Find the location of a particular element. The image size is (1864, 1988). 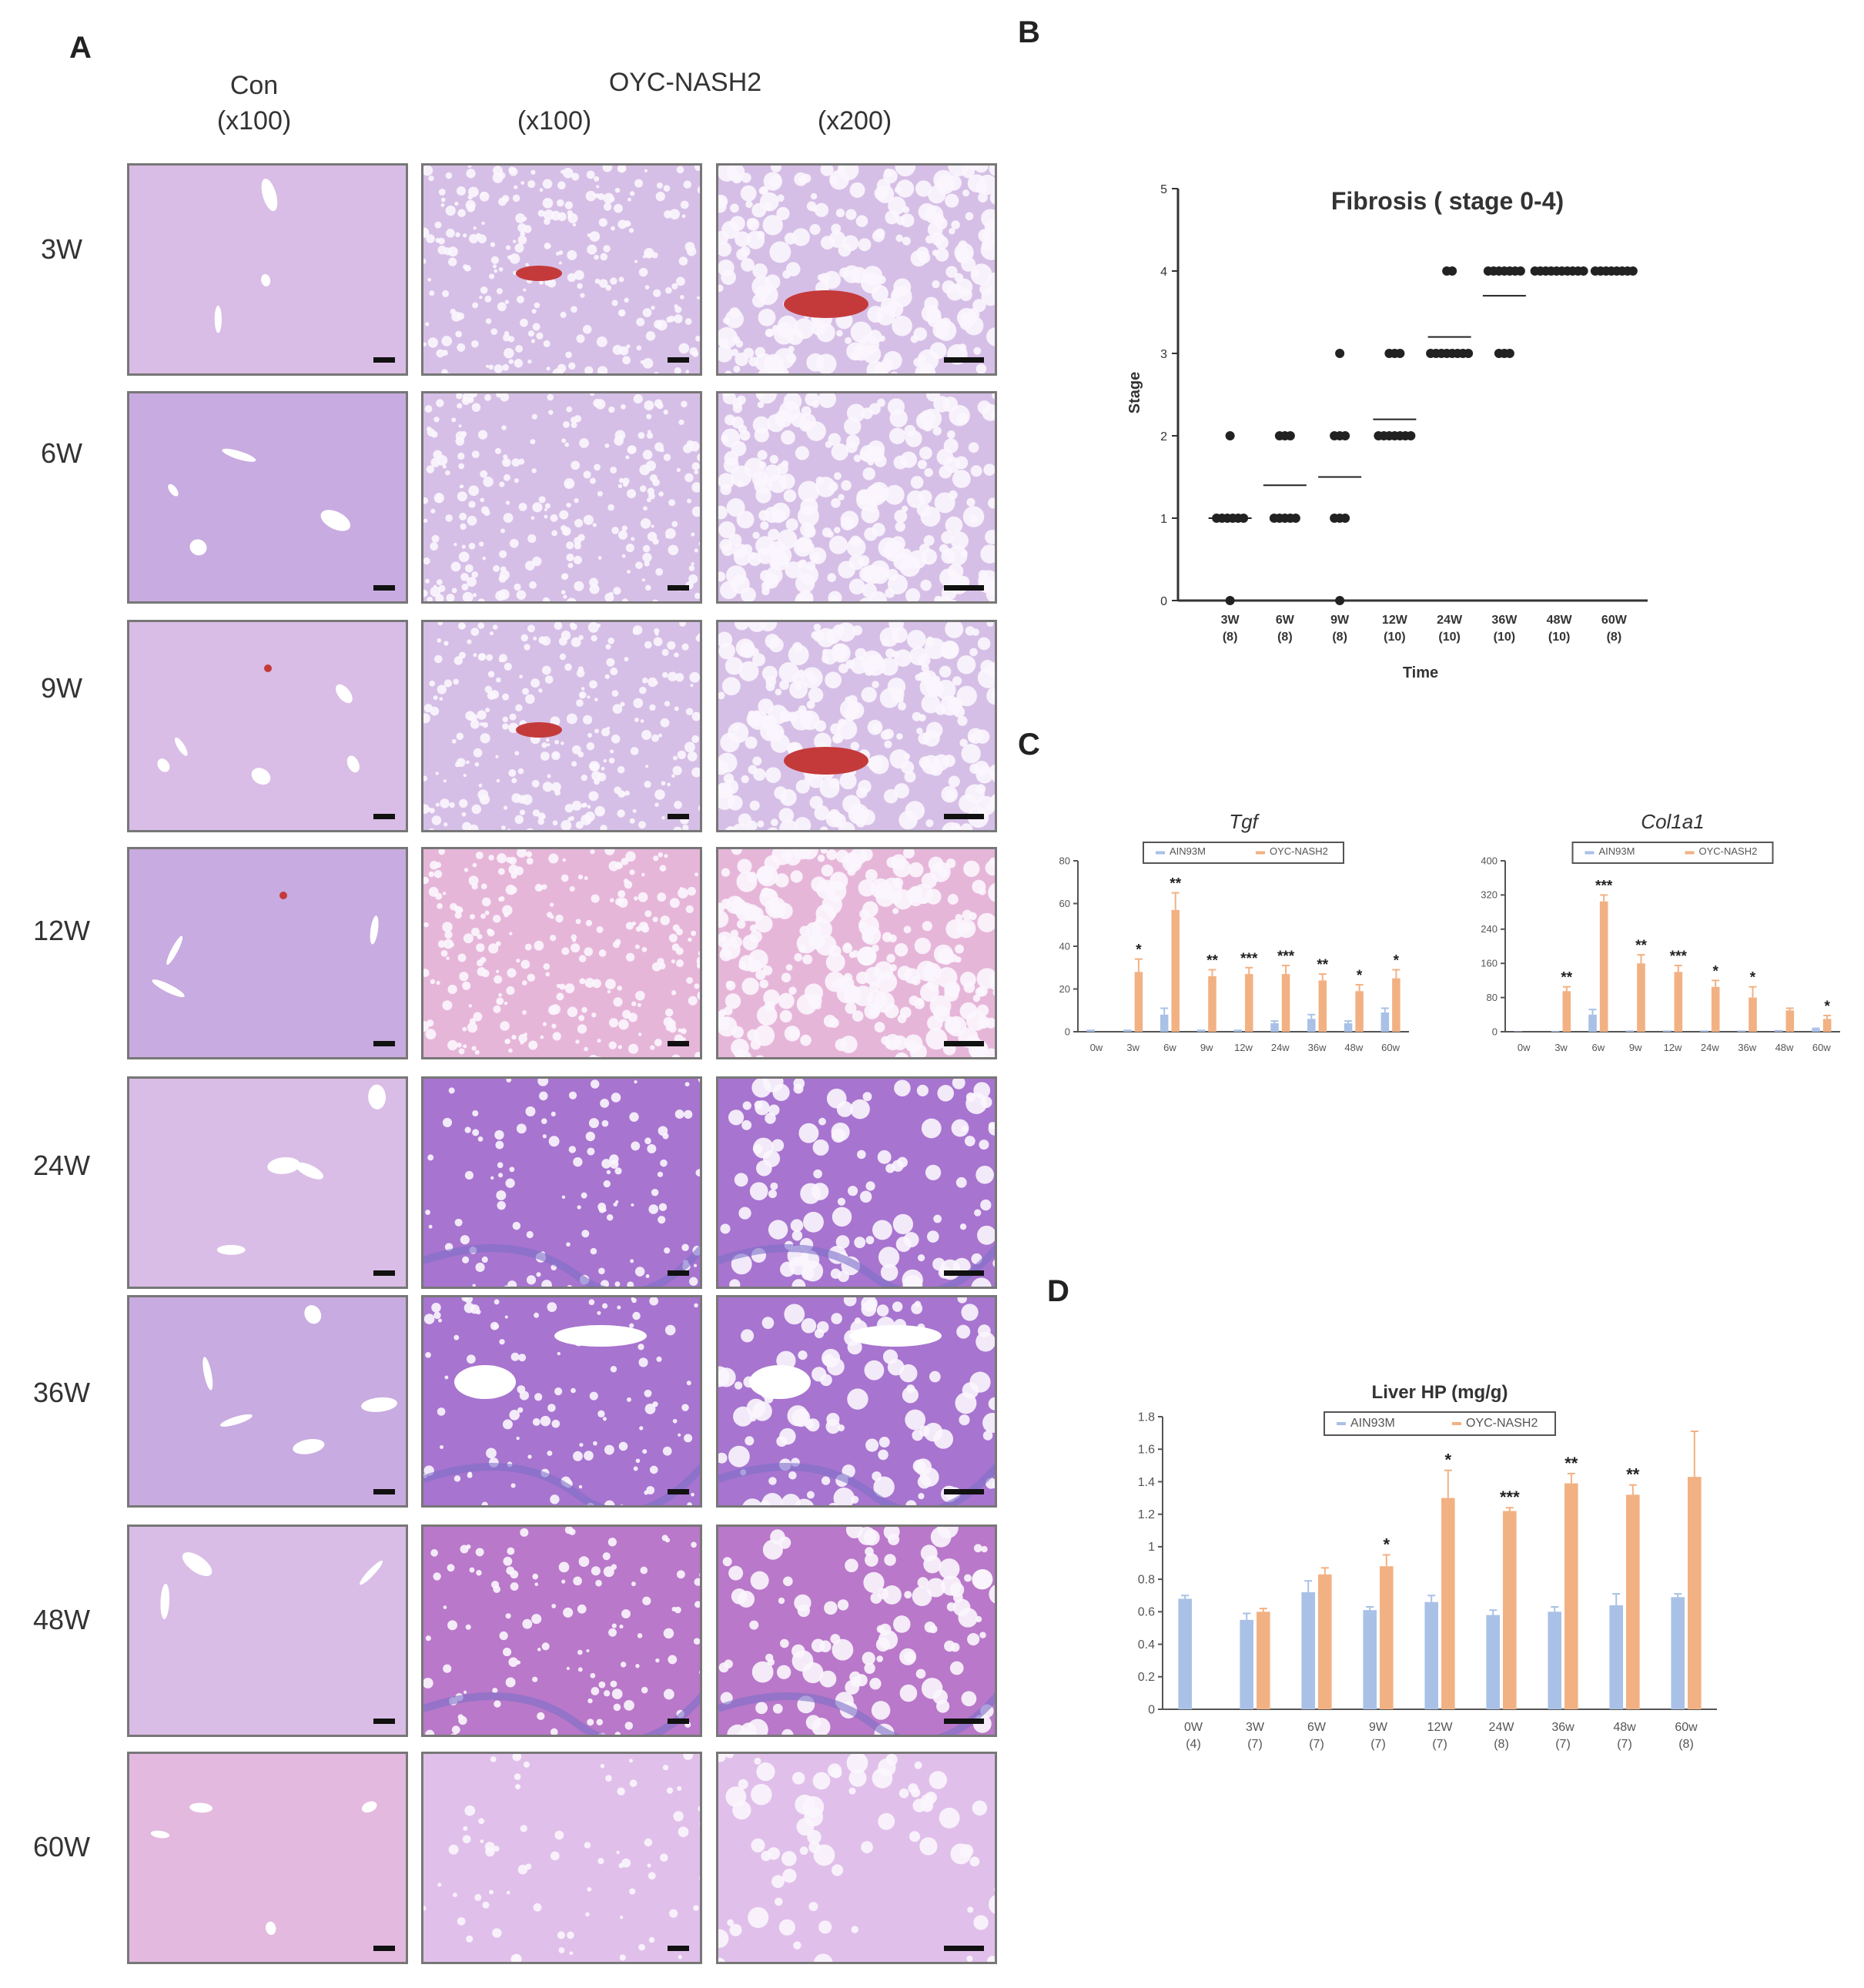

liver-hp-legend is located at coordinates (1440, 1423).